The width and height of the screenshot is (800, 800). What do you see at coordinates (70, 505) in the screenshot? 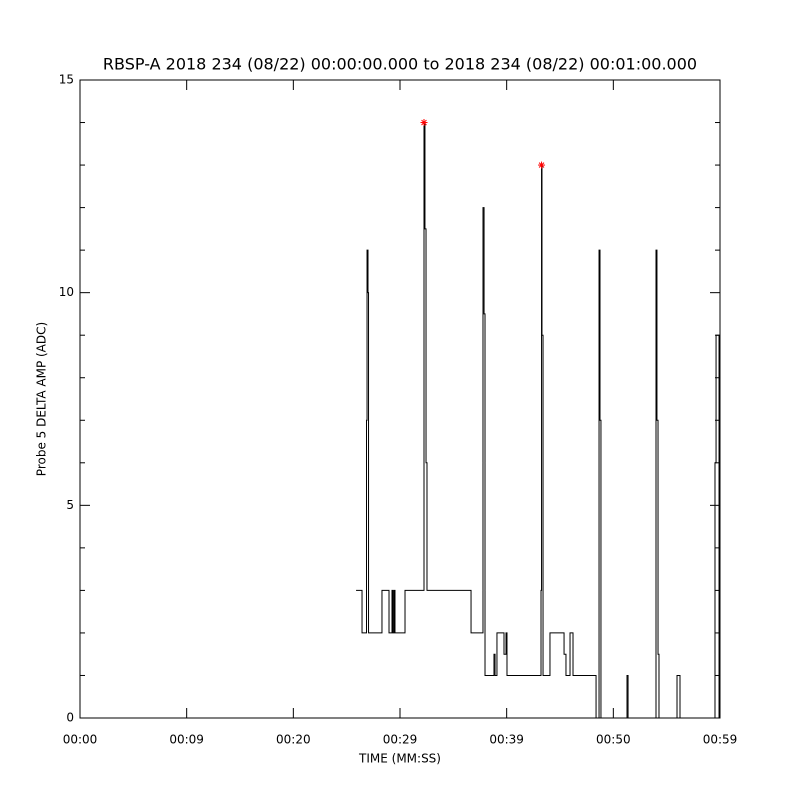
I see `y-tick-label: 5` at bounding box center [70, 505].